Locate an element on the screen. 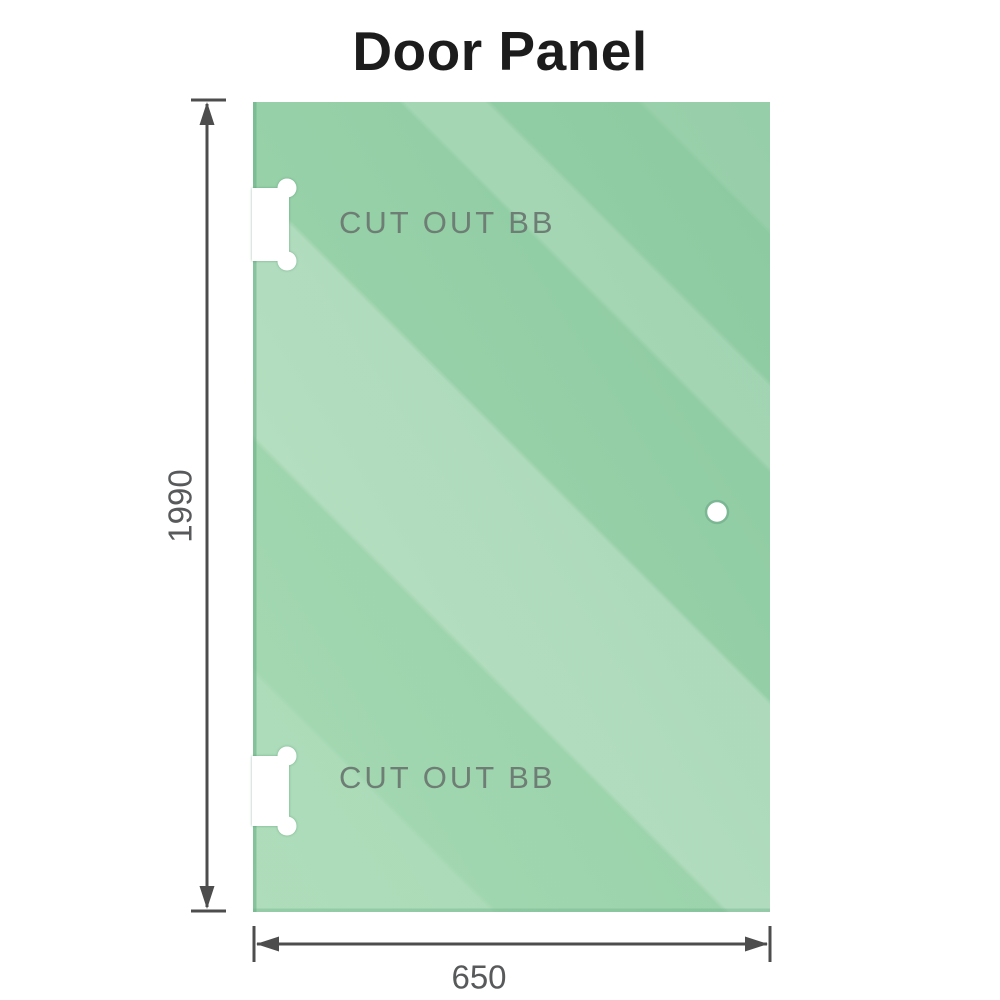  arrow-down-icon is located at coordinates (207, 897).